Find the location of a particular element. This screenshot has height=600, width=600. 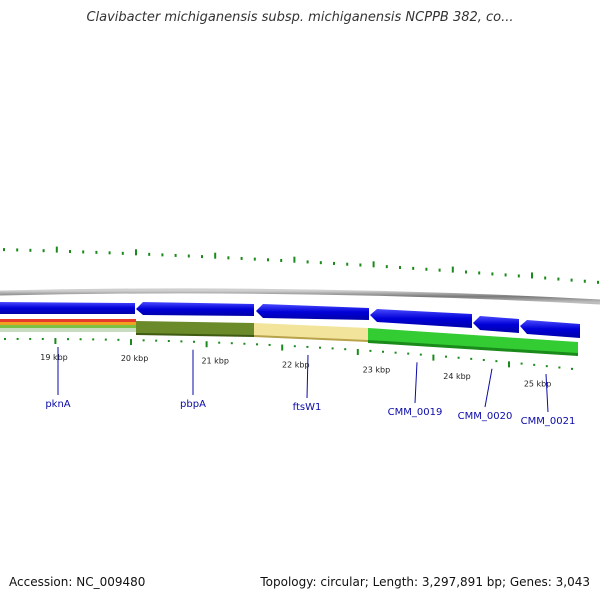

inner-ticks is located at coordinates (288, 353).